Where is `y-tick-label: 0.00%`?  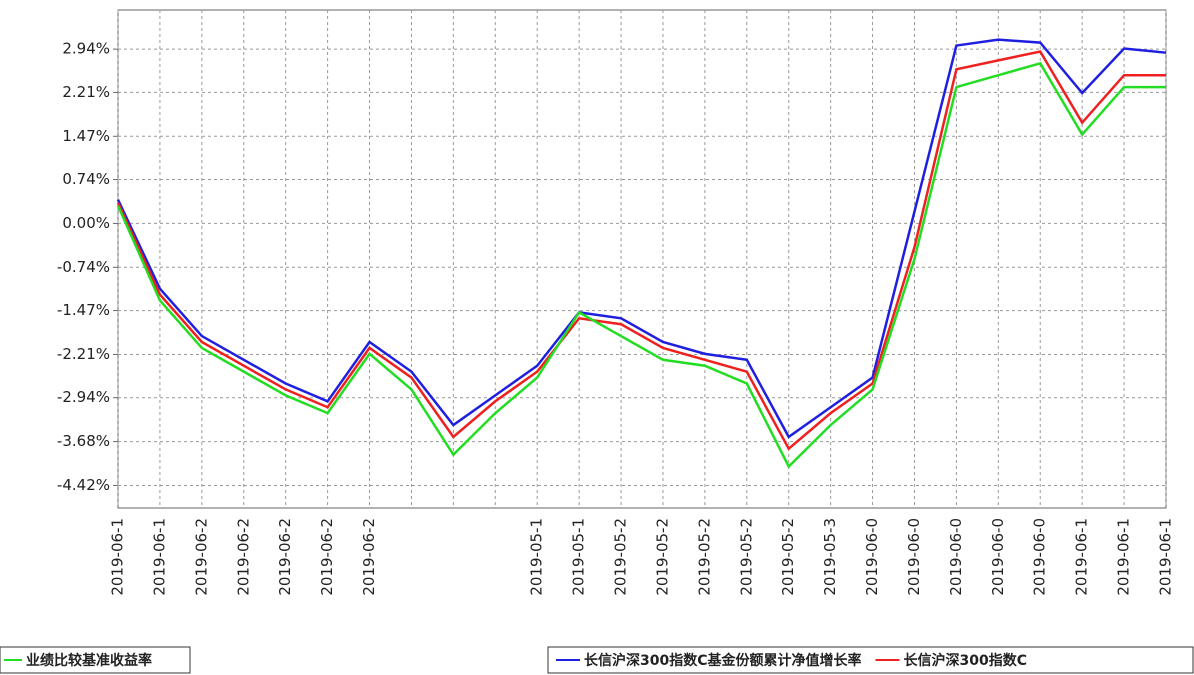
y-tick-label: 0.00% is located at coordinates (86, 223).